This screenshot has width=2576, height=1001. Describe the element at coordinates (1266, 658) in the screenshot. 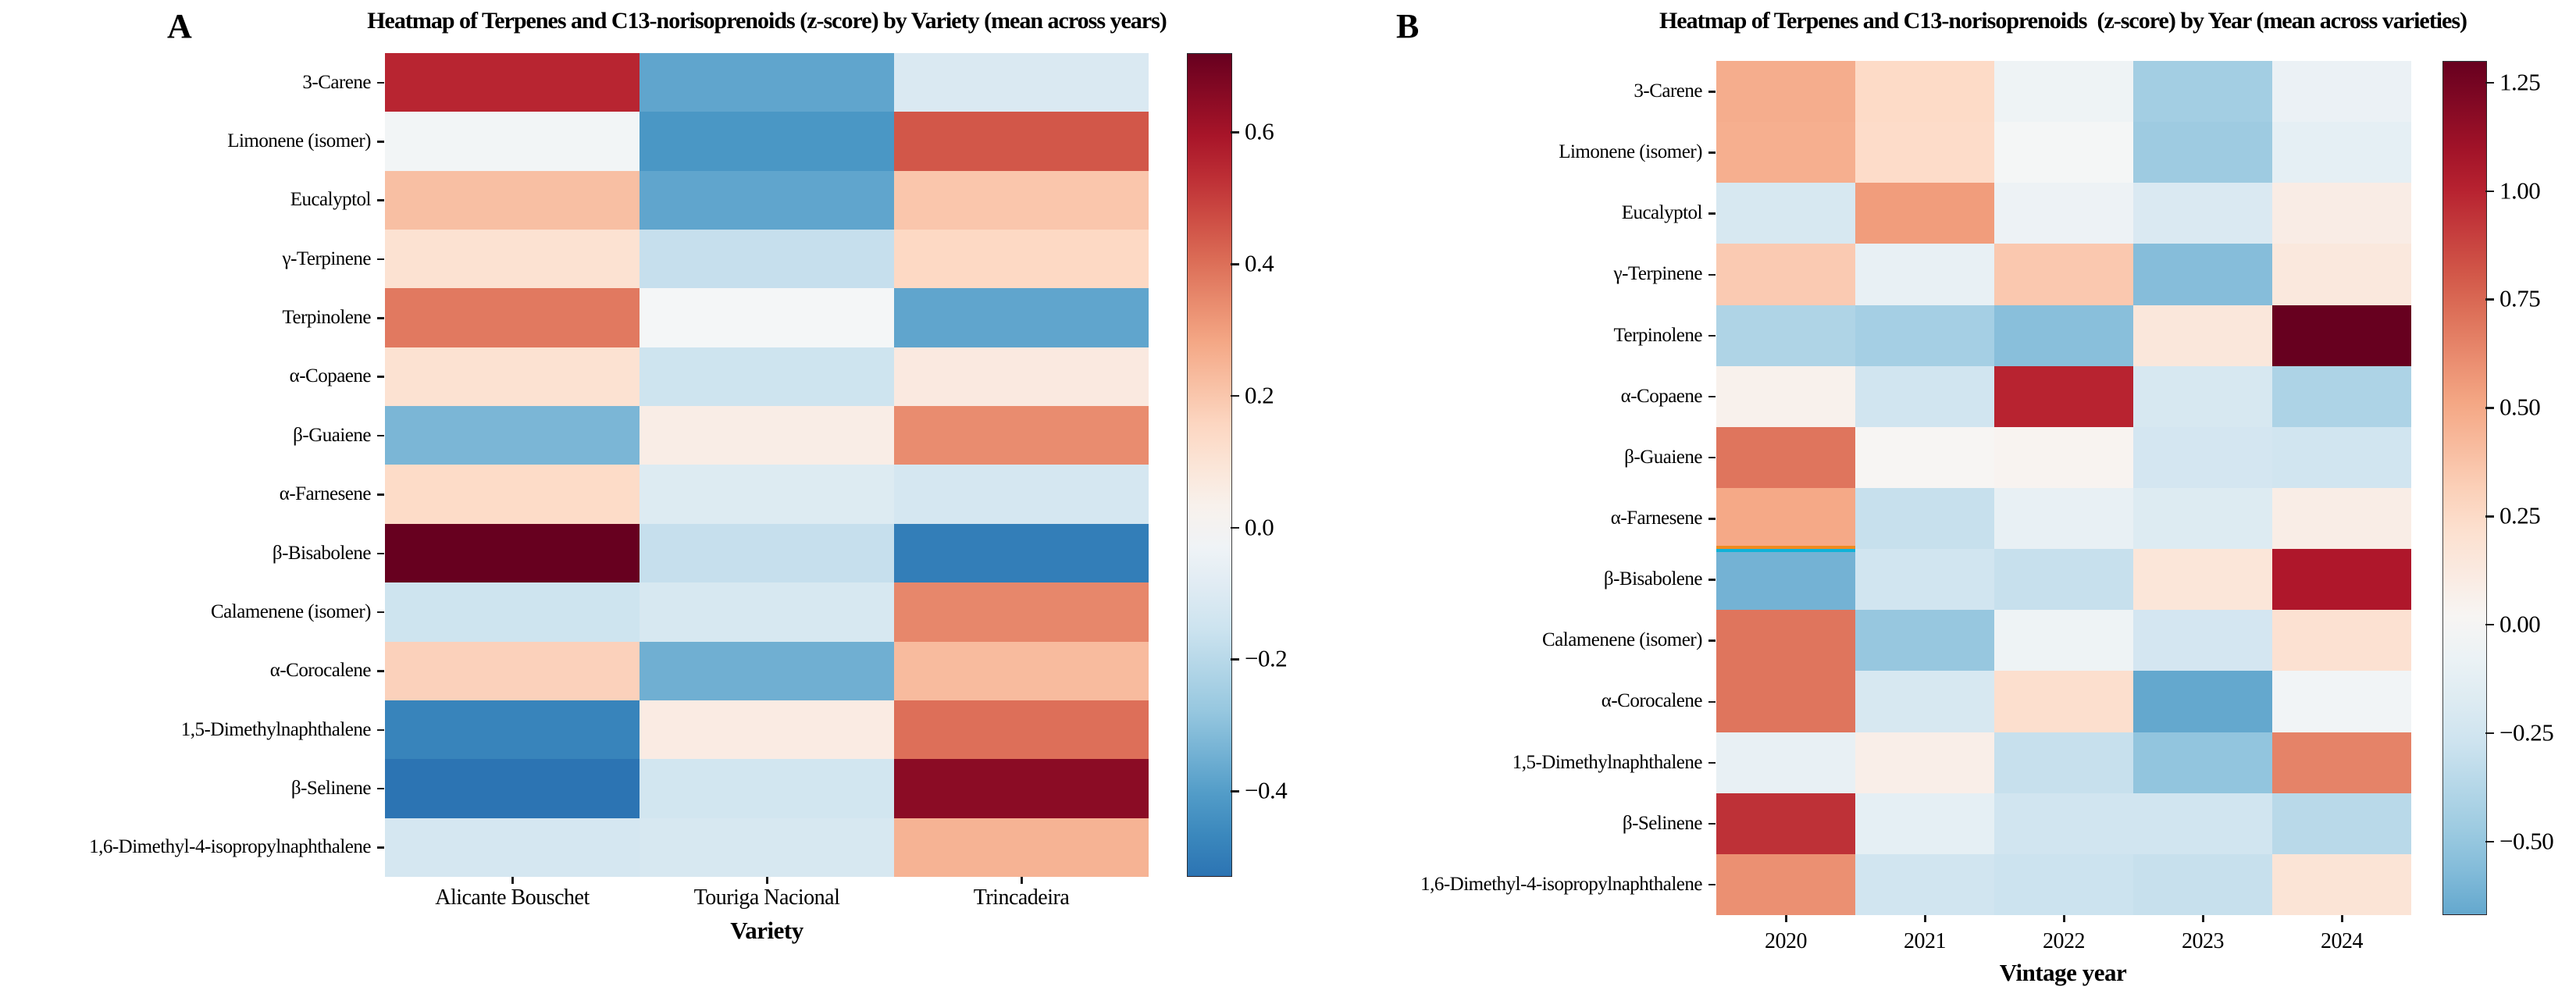

I see `colorbar-tick-label: −0.2` at that location.